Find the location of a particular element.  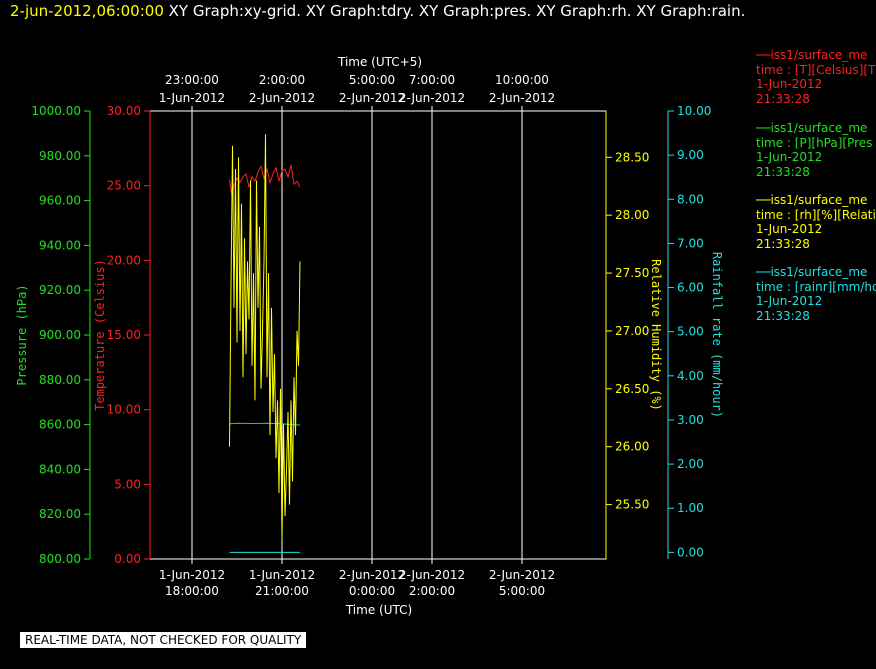

x-axis-label: Time (UTC) is located at coordinates (378, 610).